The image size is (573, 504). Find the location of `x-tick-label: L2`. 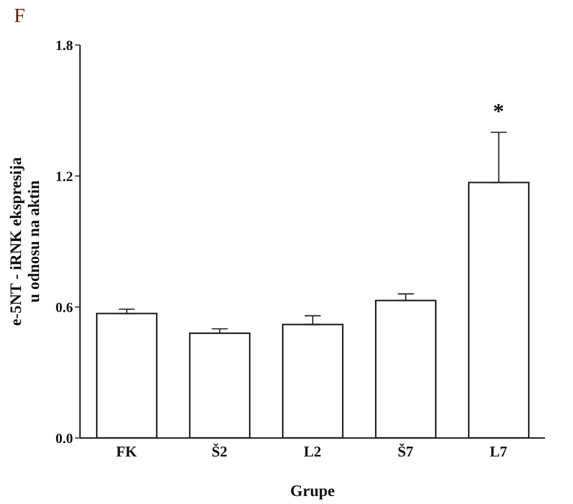

x-tick-label: L2 is located at coordinates (313, 452).